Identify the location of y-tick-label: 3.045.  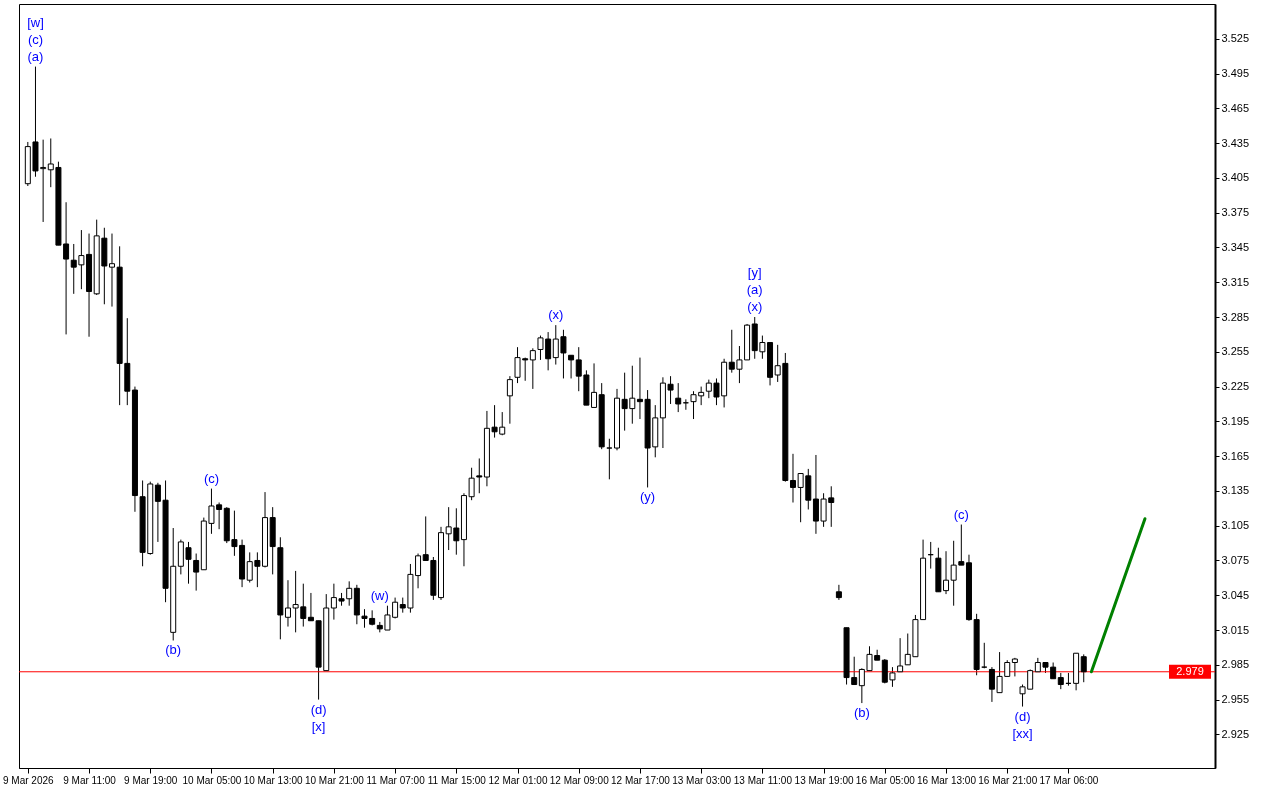
(1235, 594).